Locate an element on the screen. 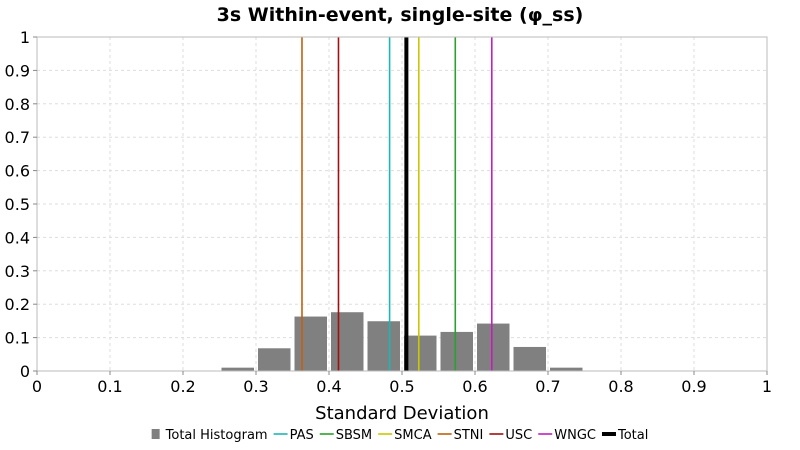 The height and width of the screenshot is (450, 800). y-tick-label: 0.9 is located at coordinates (17, 70).